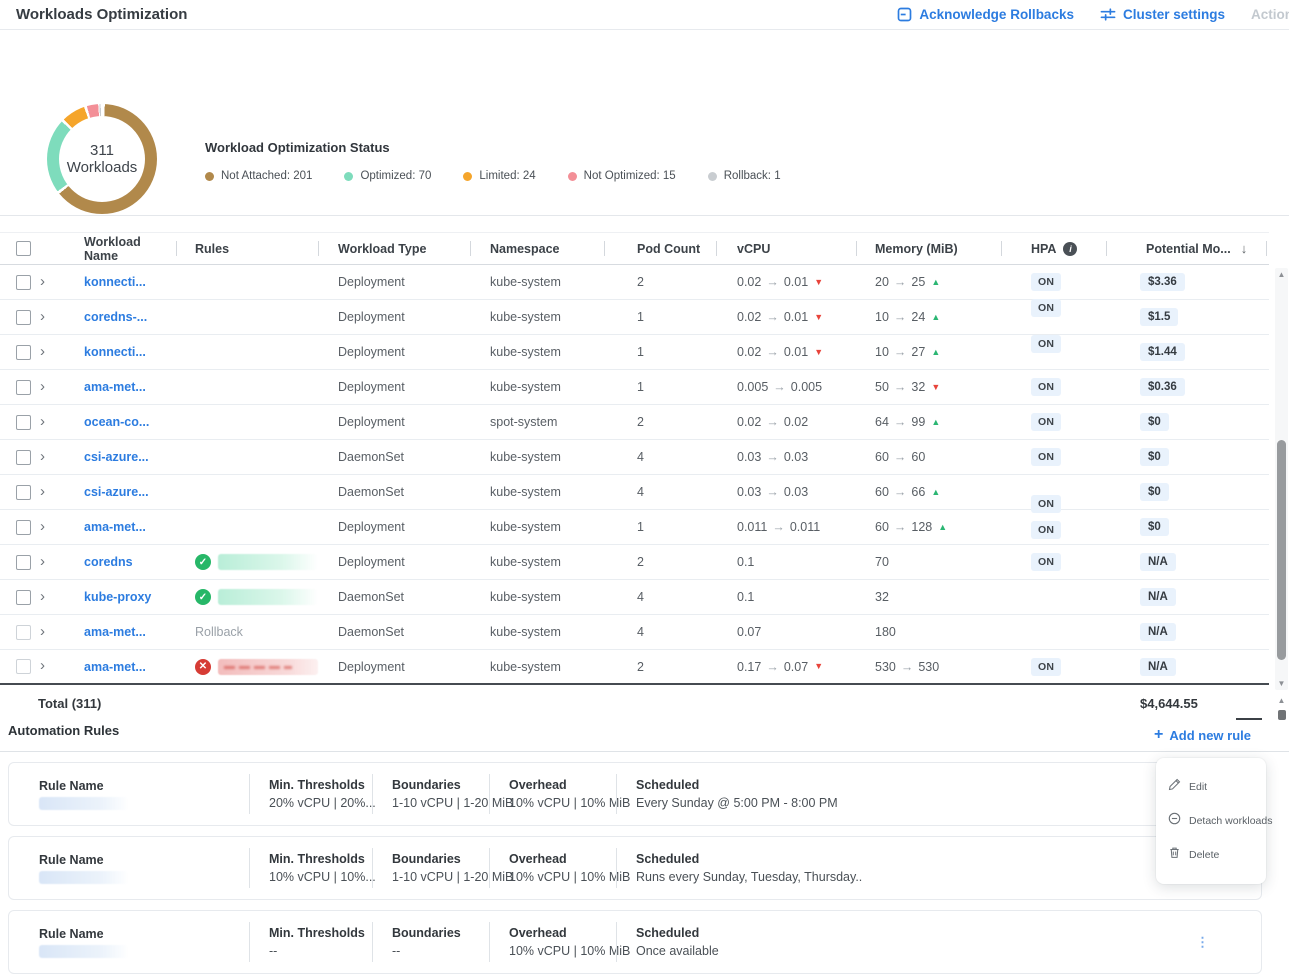  What do you see at coordinates (23, 248) in the screenshot?
I see `select-all-checkbox` at bounding box center [23, 248].